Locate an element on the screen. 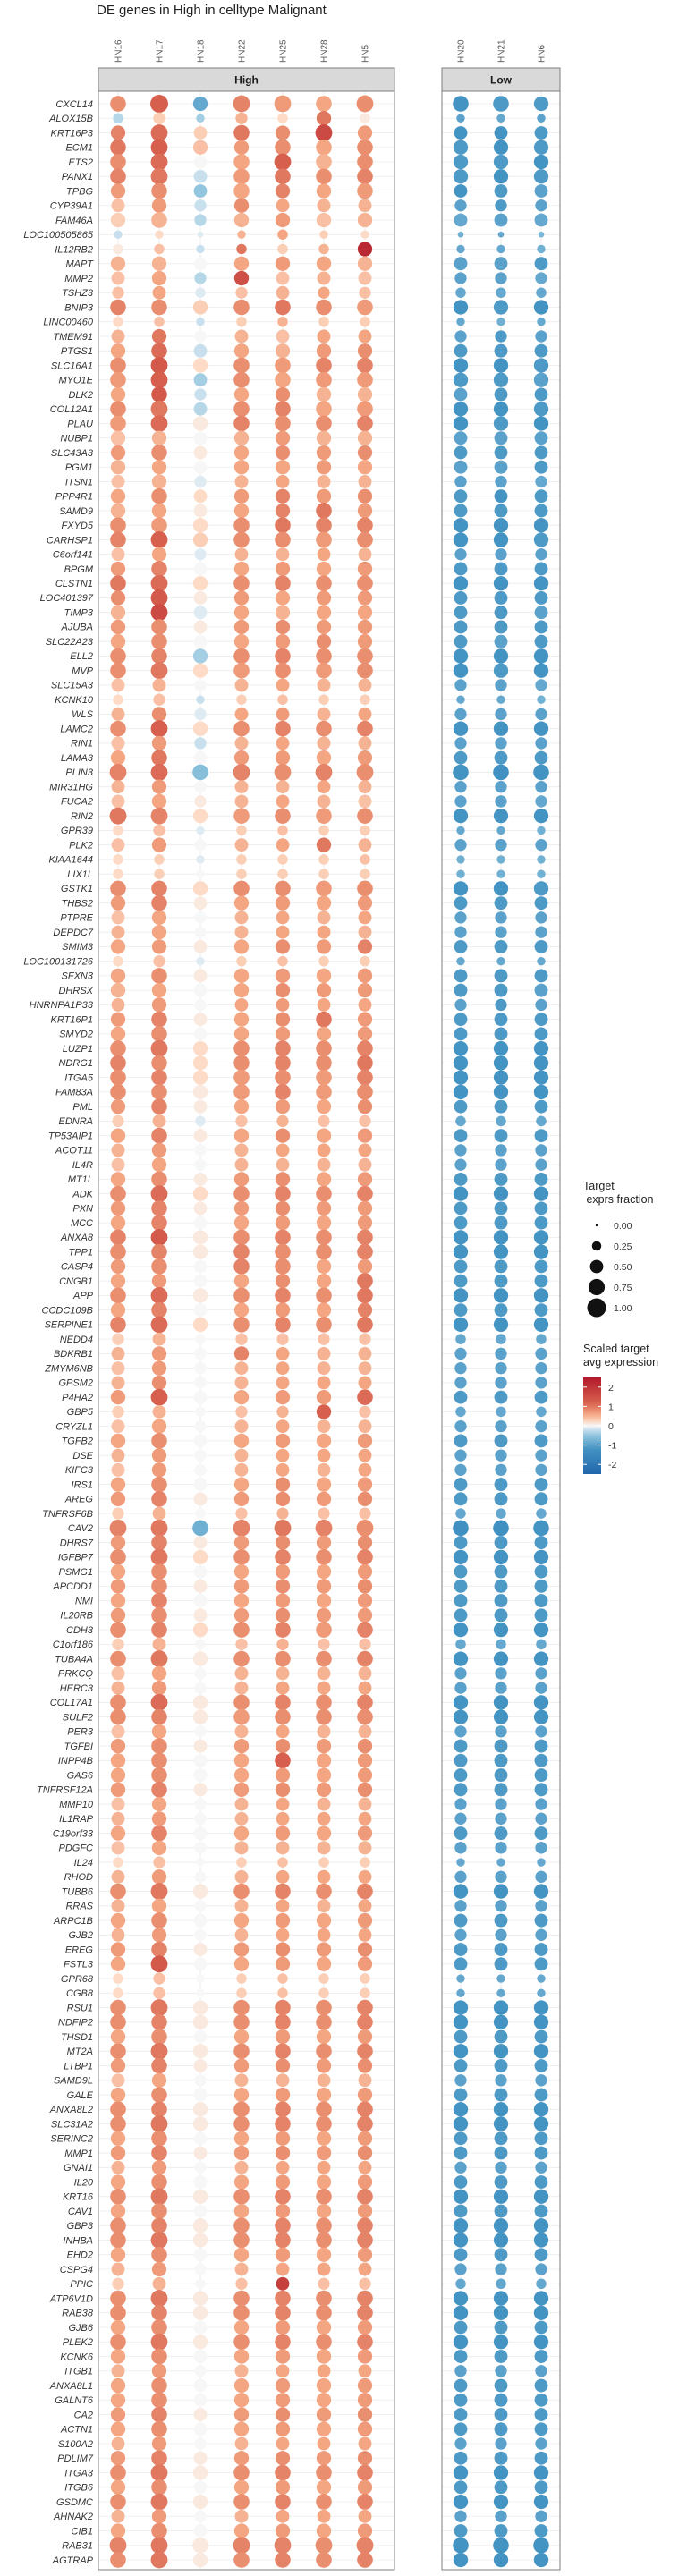 This screenshot has width=687, height=2576. dot-APP-HN21 is located at coordinates (501, 1295).